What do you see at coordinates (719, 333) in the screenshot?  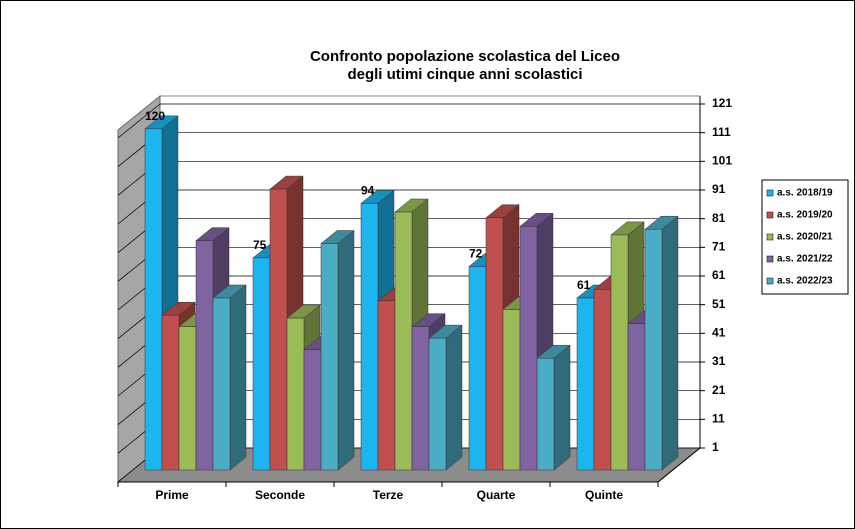 I see `y-tick-label: 41` at bounding box center [719, 333].